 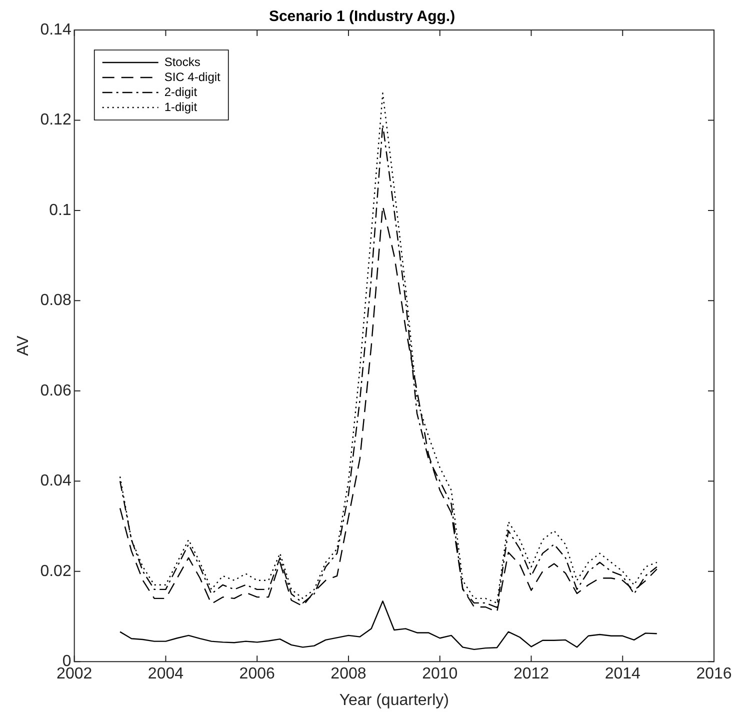 What do you see at coordinates (60, 210) in the screenshot?
I see `y-tick-label: 0.1` at bounding box center [60, 210].